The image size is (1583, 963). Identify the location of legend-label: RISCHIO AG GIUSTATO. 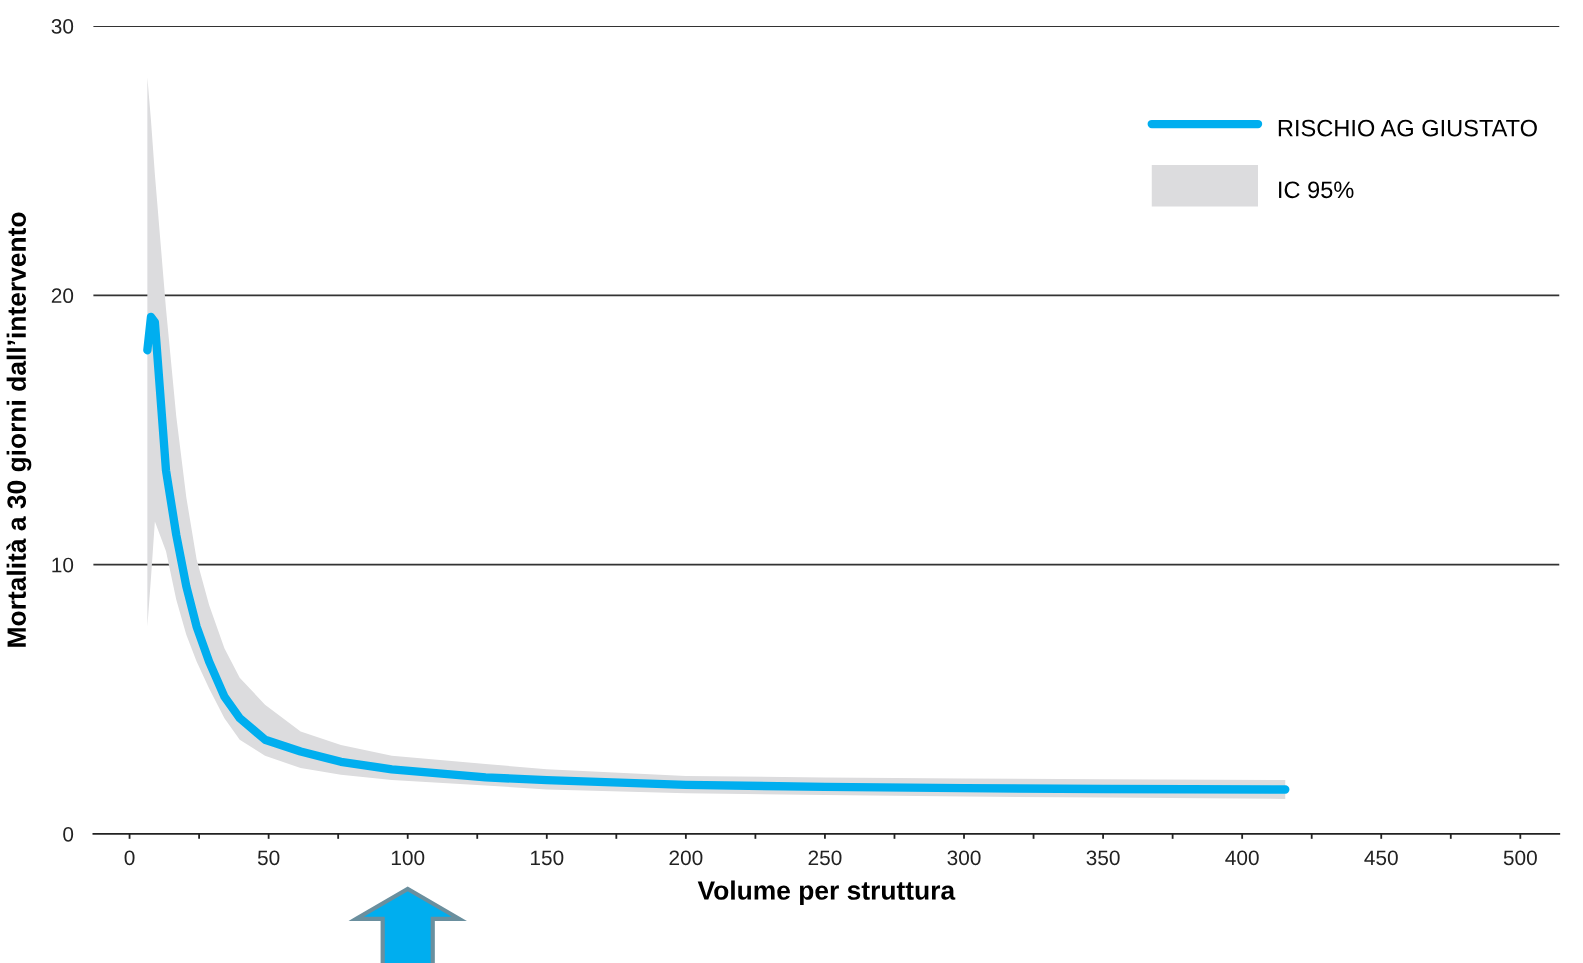
(1407, 128).